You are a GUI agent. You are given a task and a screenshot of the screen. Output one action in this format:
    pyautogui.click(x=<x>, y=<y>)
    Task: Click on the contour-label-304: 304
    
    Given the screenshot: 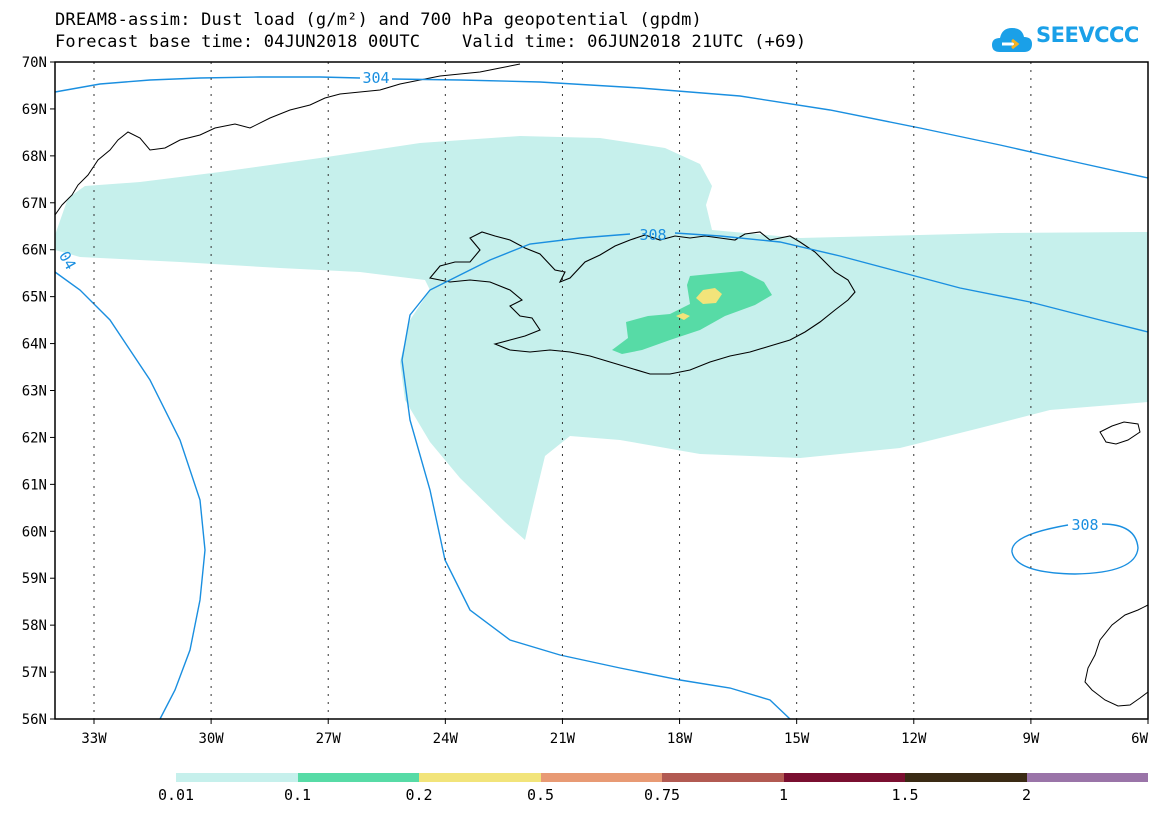 What is the action you would take?
    pyautogui.click(x=375, y=78)
    